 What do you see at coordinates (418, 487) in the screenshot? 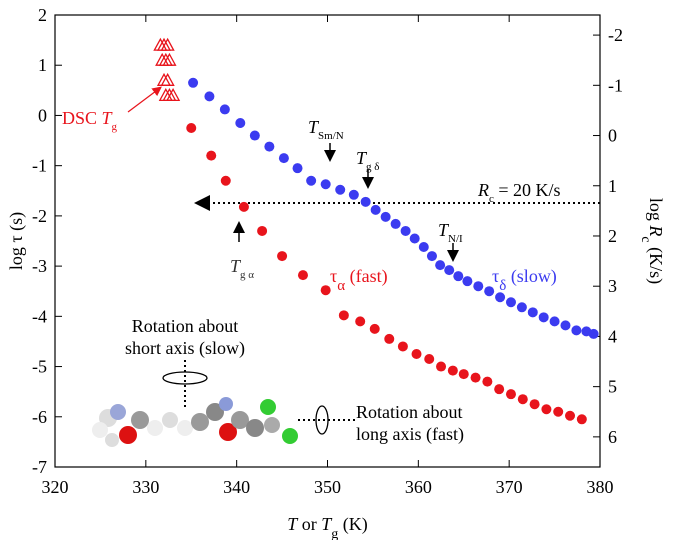
I see `x-tick-label: 360` at bounding box center [418, 487].